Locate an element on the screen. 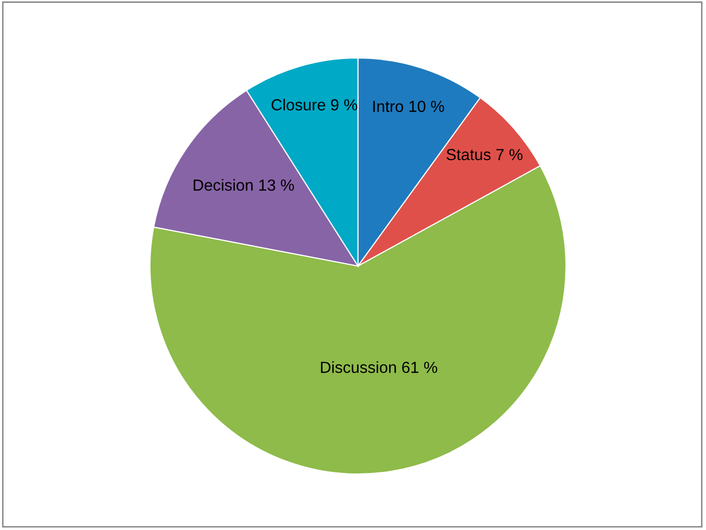  slice-label: Decision is located at coordinates (223, 185).